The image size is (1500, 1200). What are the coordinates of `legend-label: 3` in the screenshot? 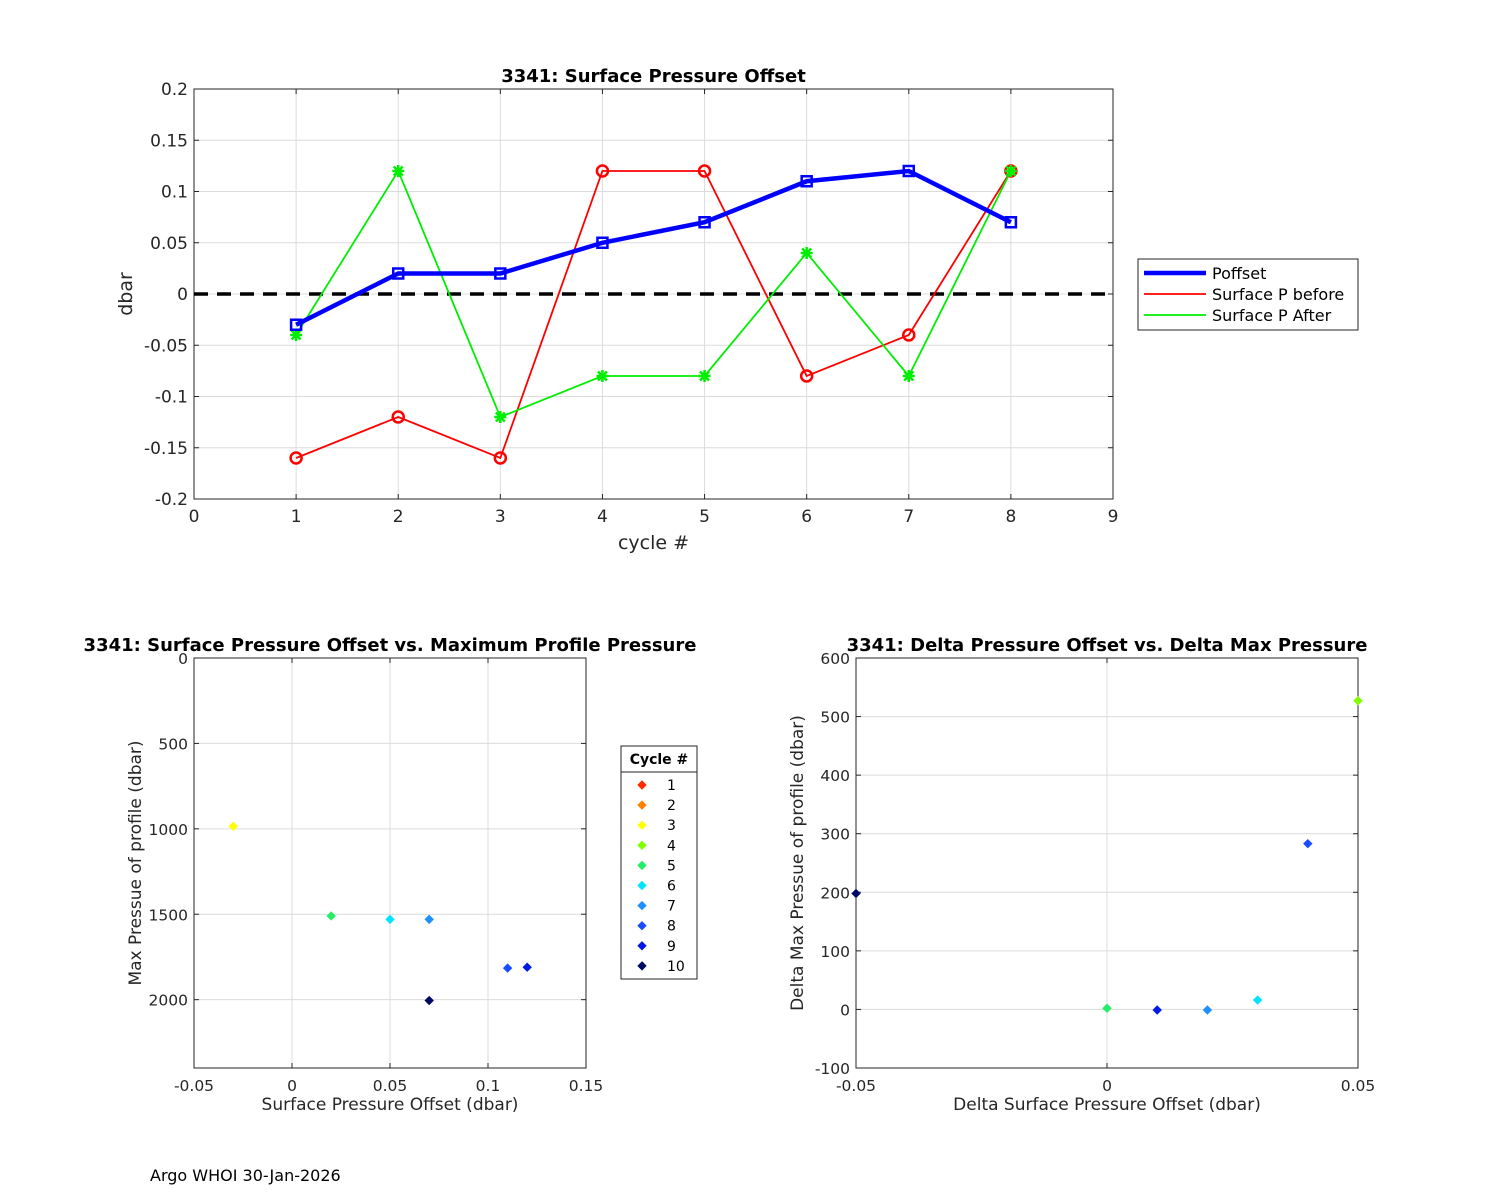 It's located at (671, 826).